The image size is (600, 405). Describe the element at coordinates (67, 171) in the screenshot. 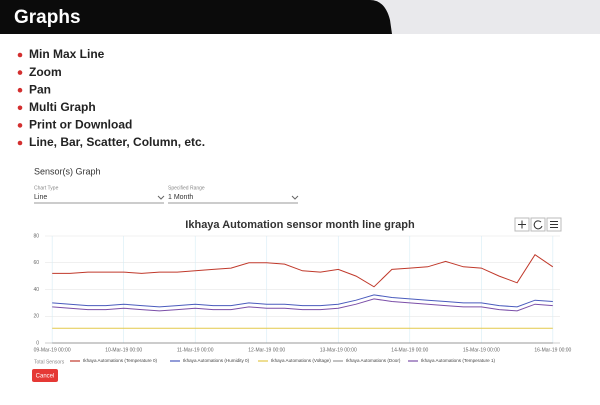

I see `panel-title: Sensor(s) Graph` at that location.